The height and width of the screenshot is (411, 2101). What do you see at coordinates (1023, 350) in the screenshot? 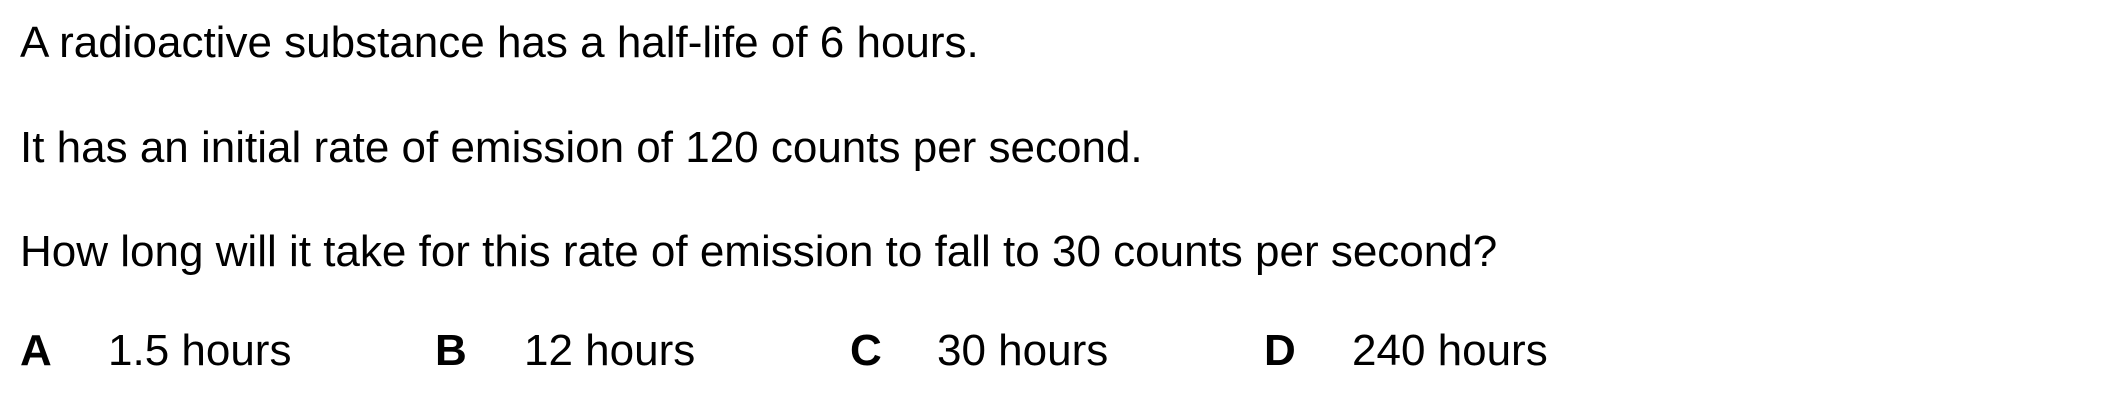
I see `option-c-text: 30 hours` at bounding box center [1023, 350].